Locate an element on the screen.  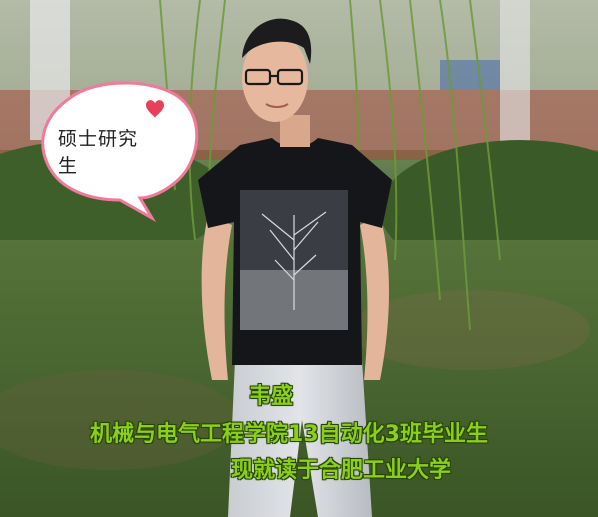
glasses is located at coordinates (274, 77).